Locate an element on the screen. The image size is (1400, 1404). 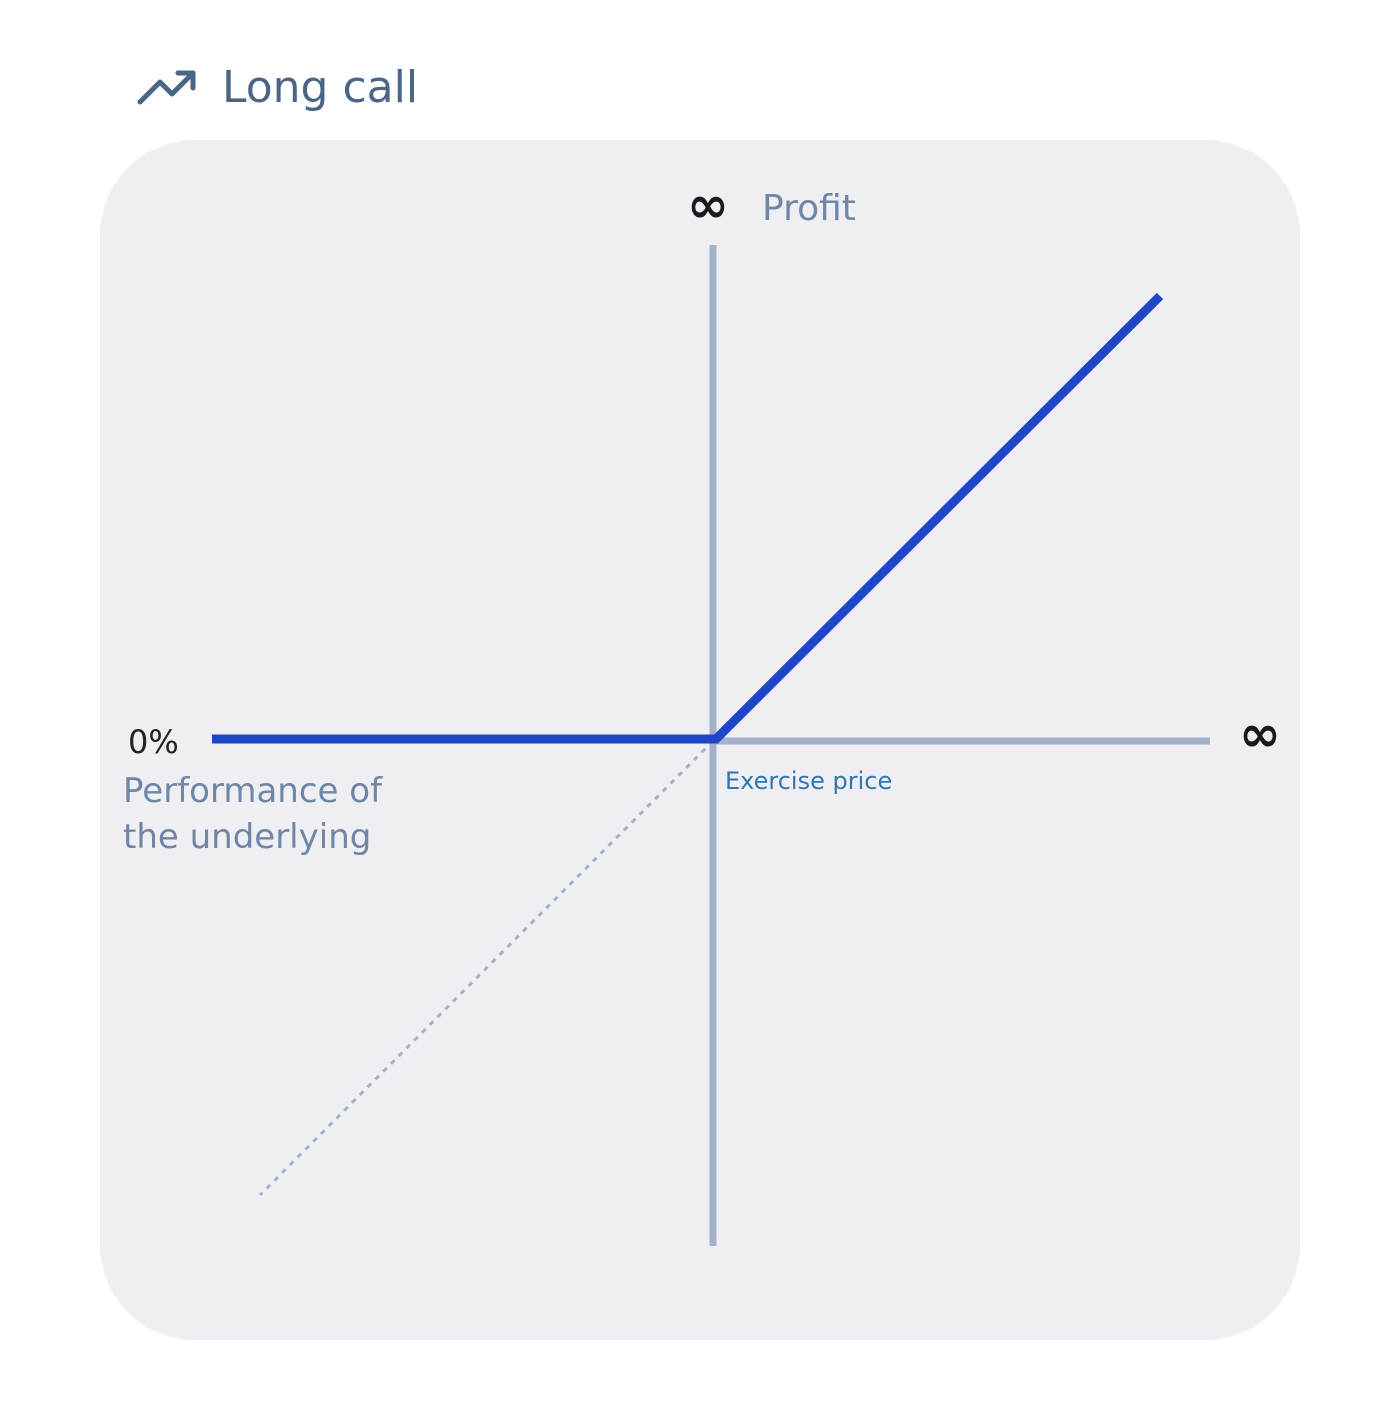
x-axis-start: 0% is located at coordinates (153, 742).